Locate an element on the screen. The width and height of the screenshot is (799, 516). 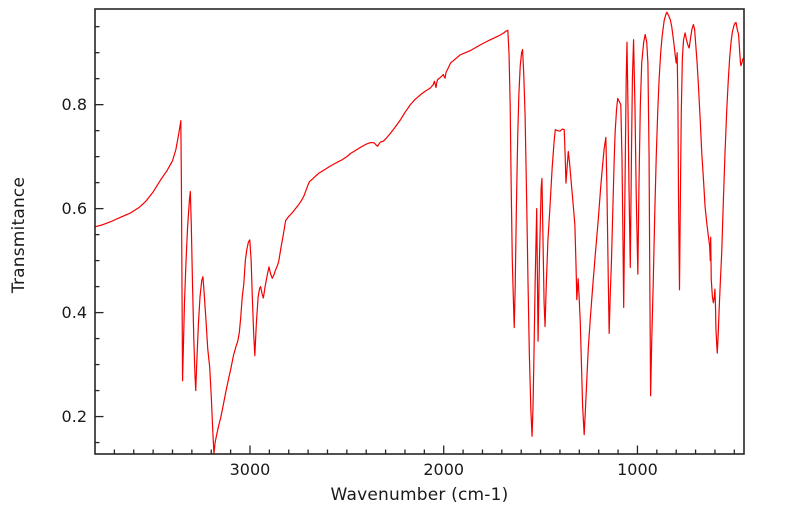
y-tick-label: 0.6 is located at coordinates (74, 208).